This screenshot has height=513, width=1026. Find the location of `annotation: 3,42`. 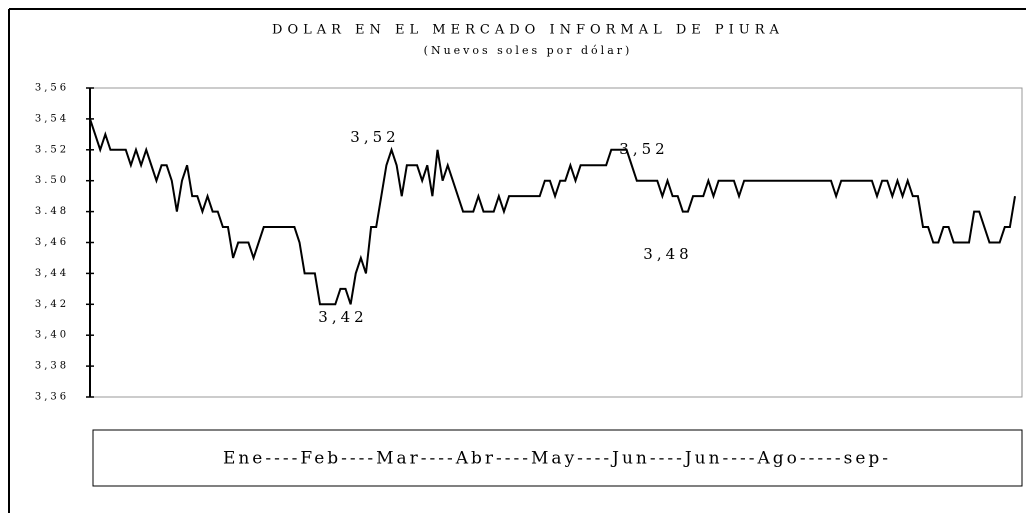

annotation: 3,42 is located at coordinates (342, 317).